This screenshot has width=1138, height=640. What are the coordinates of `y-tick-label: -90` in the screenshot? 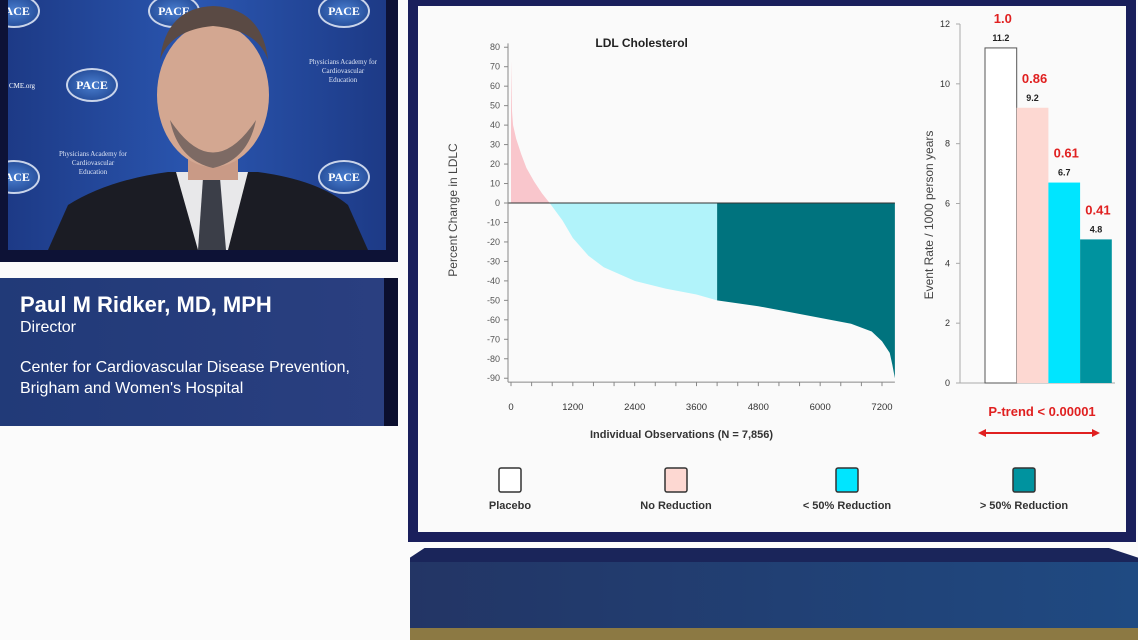 It's located at (493, 378).